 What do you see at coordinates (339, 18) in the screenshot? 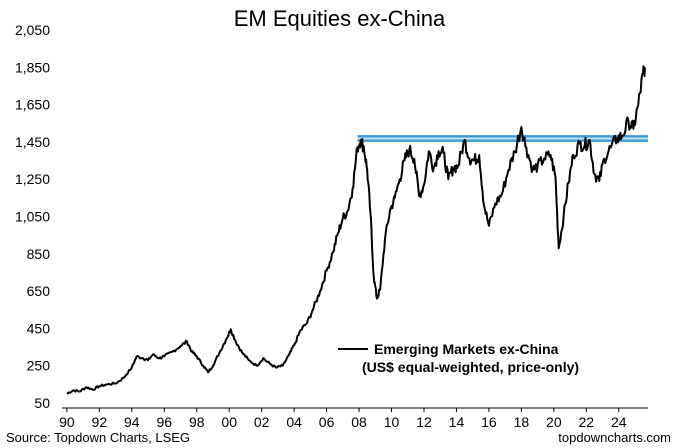
I see `chart-title: EM Equities ex-China` at bounding box center [339, 18].